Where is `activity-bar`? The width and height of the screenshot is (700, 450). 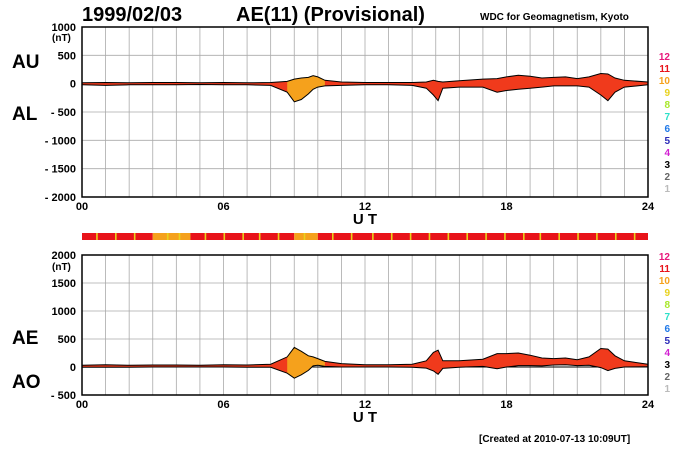
activity-bar is located at coordinates (365, 236).